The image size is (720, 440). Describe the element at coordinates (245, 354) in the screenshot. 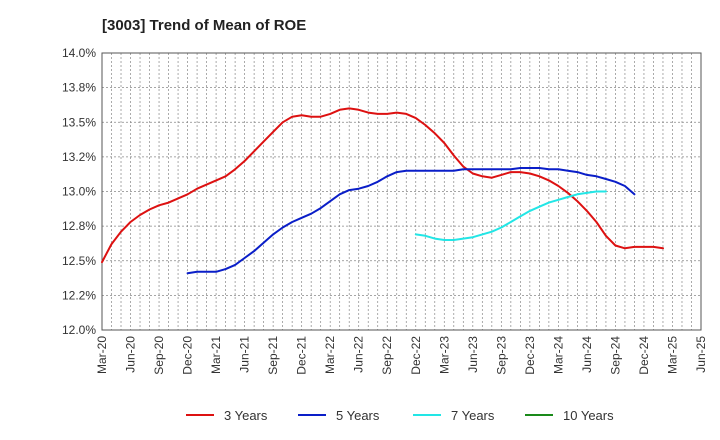

I see `x-tick-label: Jun-21` at that location.